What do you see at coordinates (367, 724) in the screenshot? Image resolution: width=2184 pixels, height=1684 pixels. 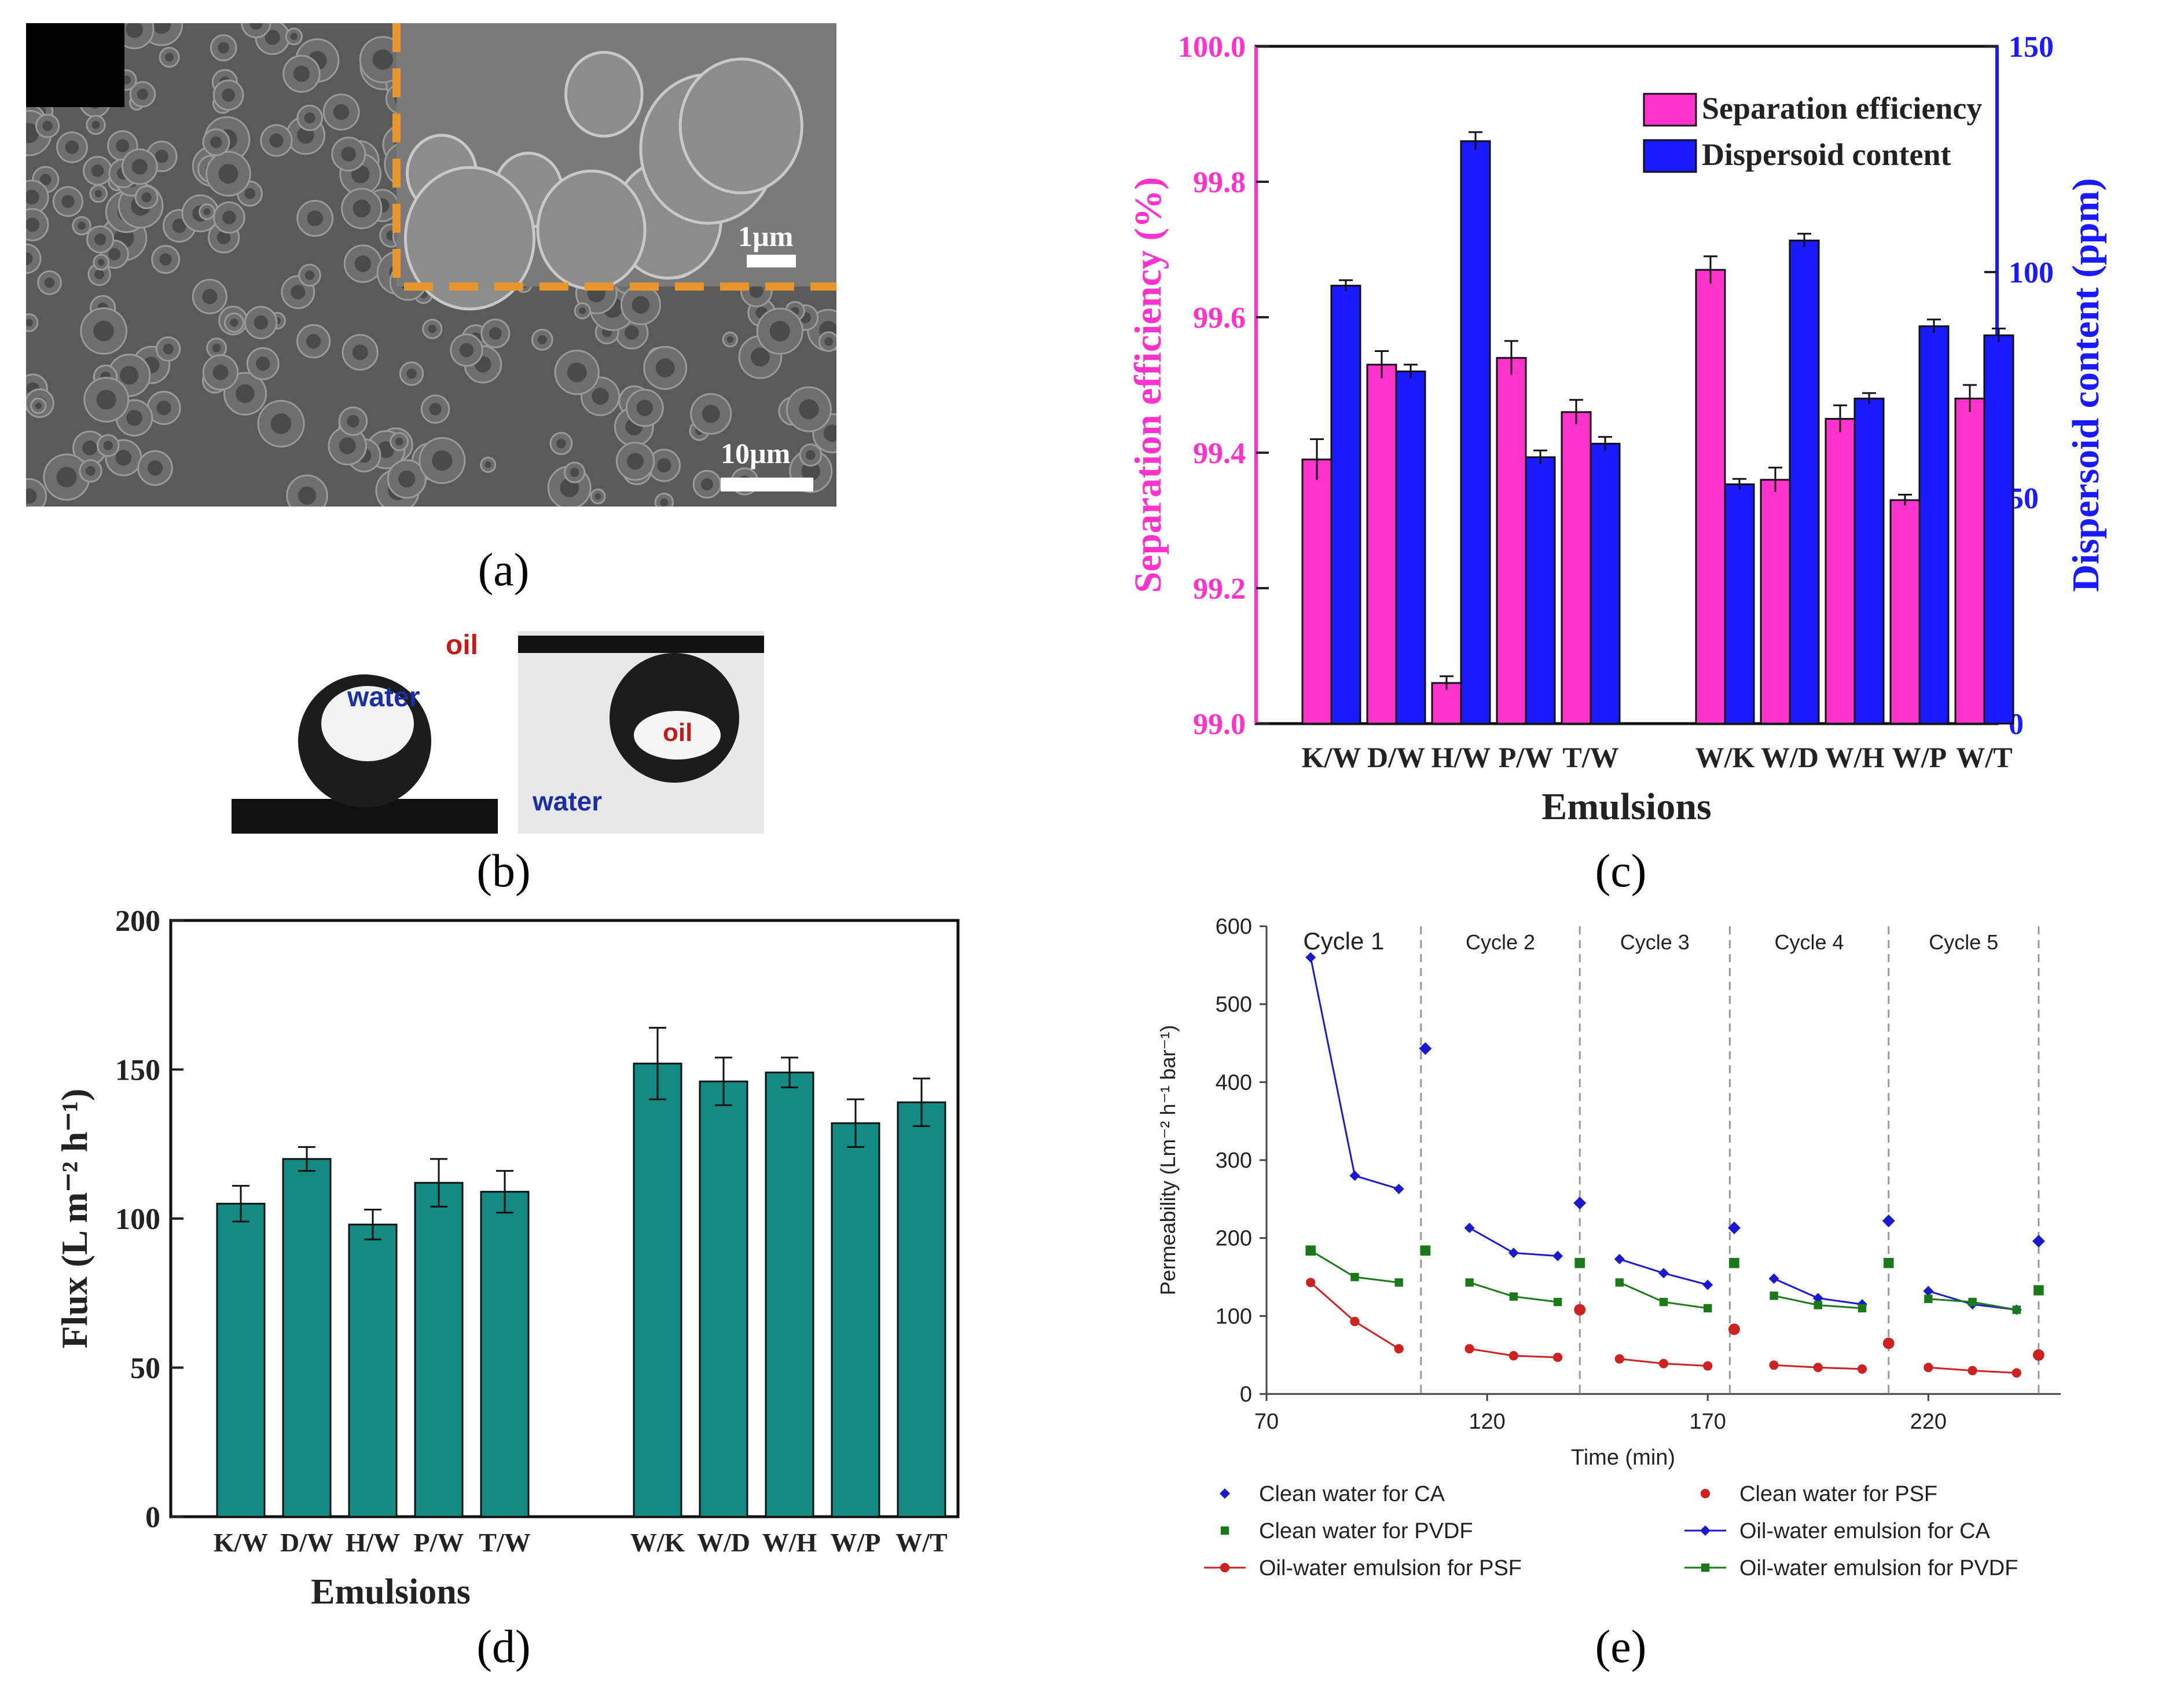 I see `water-droplet-highlight` at bounding box center [367, 724].